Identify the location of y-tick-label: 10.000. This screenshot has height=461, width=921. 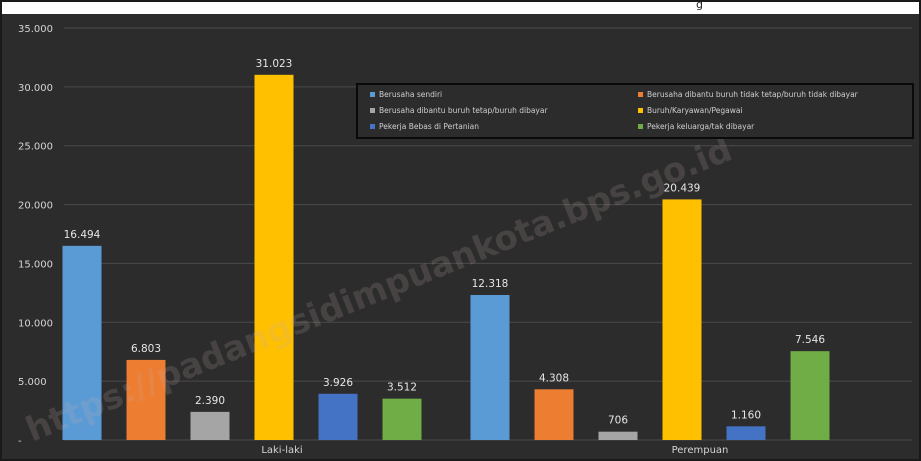
(35, 323).